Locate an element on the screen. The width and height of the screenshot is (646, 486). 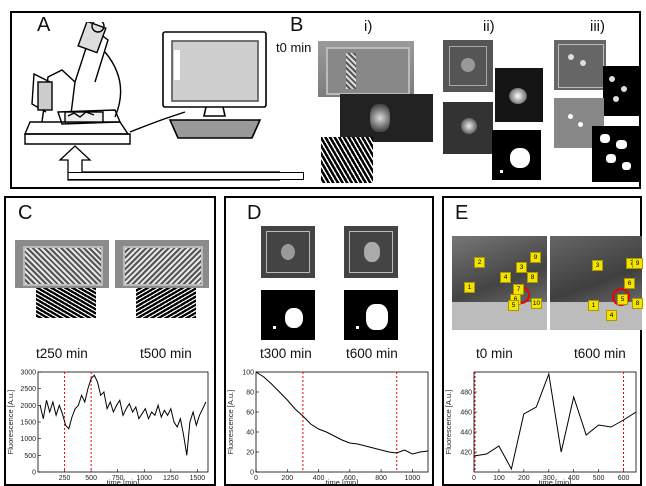
caption-d-t600: t600 min is located at coordinates (372, 353).